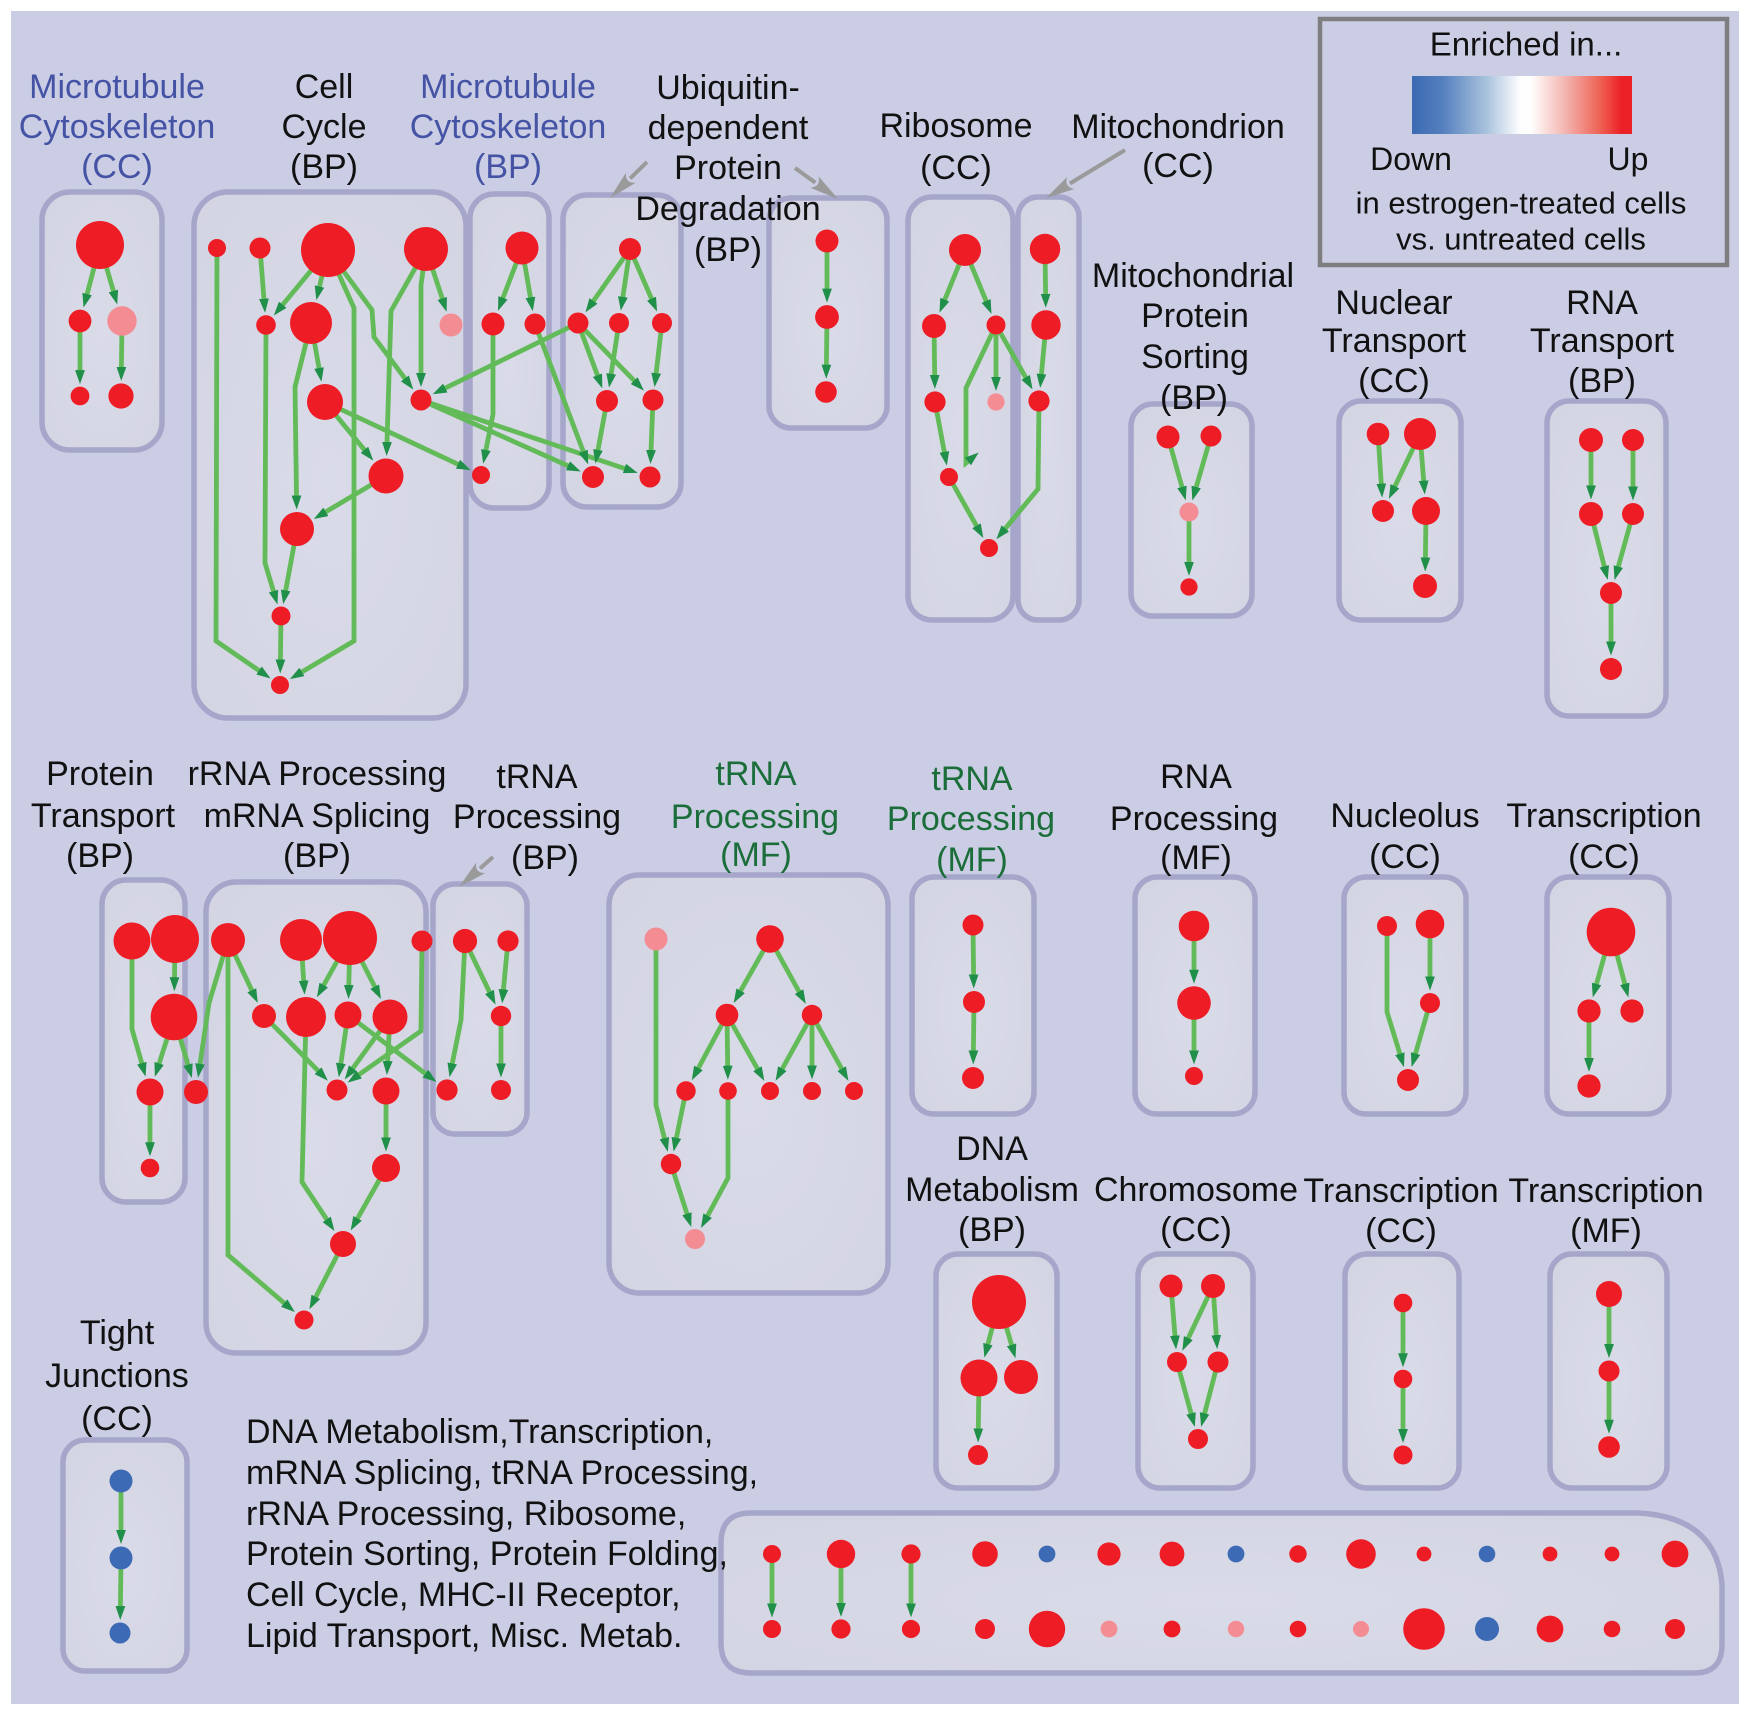  What do you see at coordinates (464, 1636) in the screenshot?
I see `svg-text: Lipid Transport, Misc. Metab.` at bounding box center [464, 1636].